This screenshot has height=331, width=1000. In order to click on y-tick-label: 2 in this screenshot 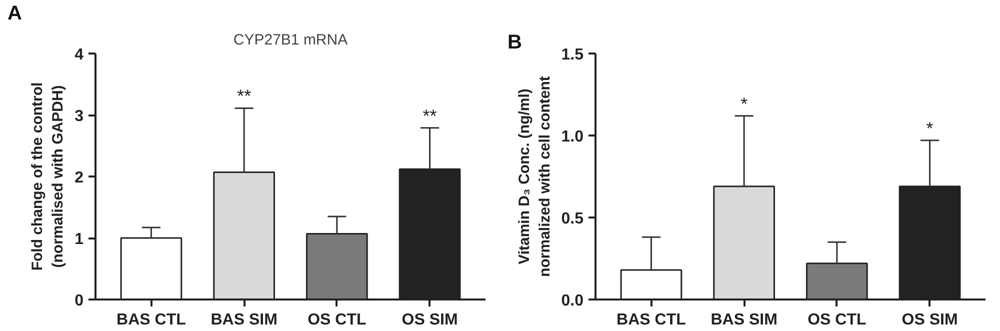, I will do `click(79, 178)`.